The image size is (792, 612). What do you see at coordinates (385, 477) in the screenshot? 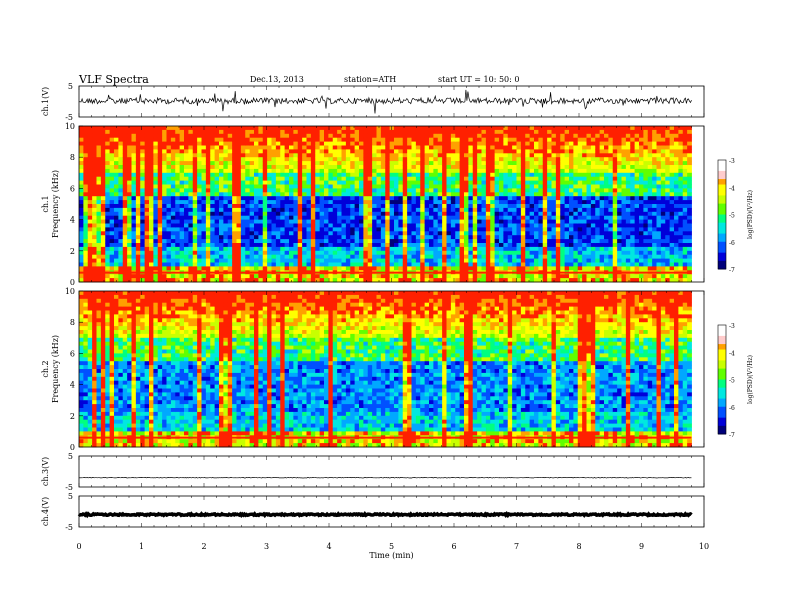
I see `waveform-ch3-waveform` at bounding box center [385, 477].